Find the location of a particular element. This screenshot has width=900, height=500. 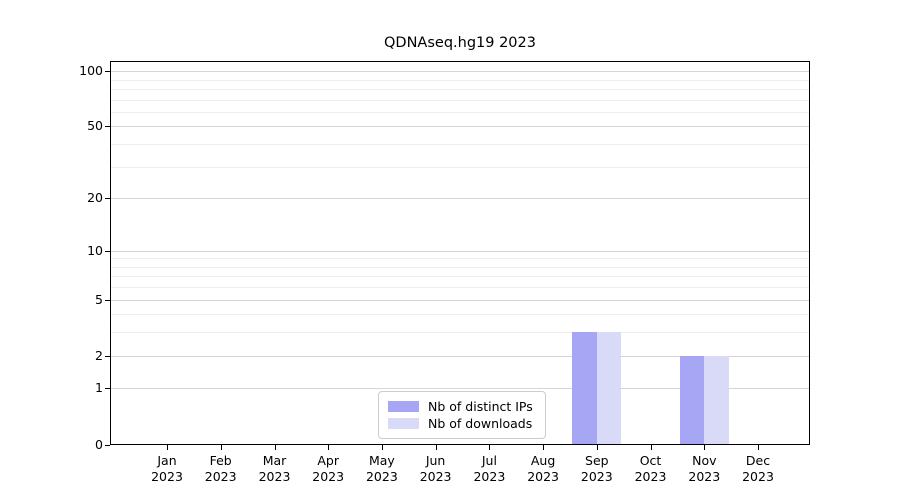

y-tick-label: 0 is located at coordinates (99, 444).